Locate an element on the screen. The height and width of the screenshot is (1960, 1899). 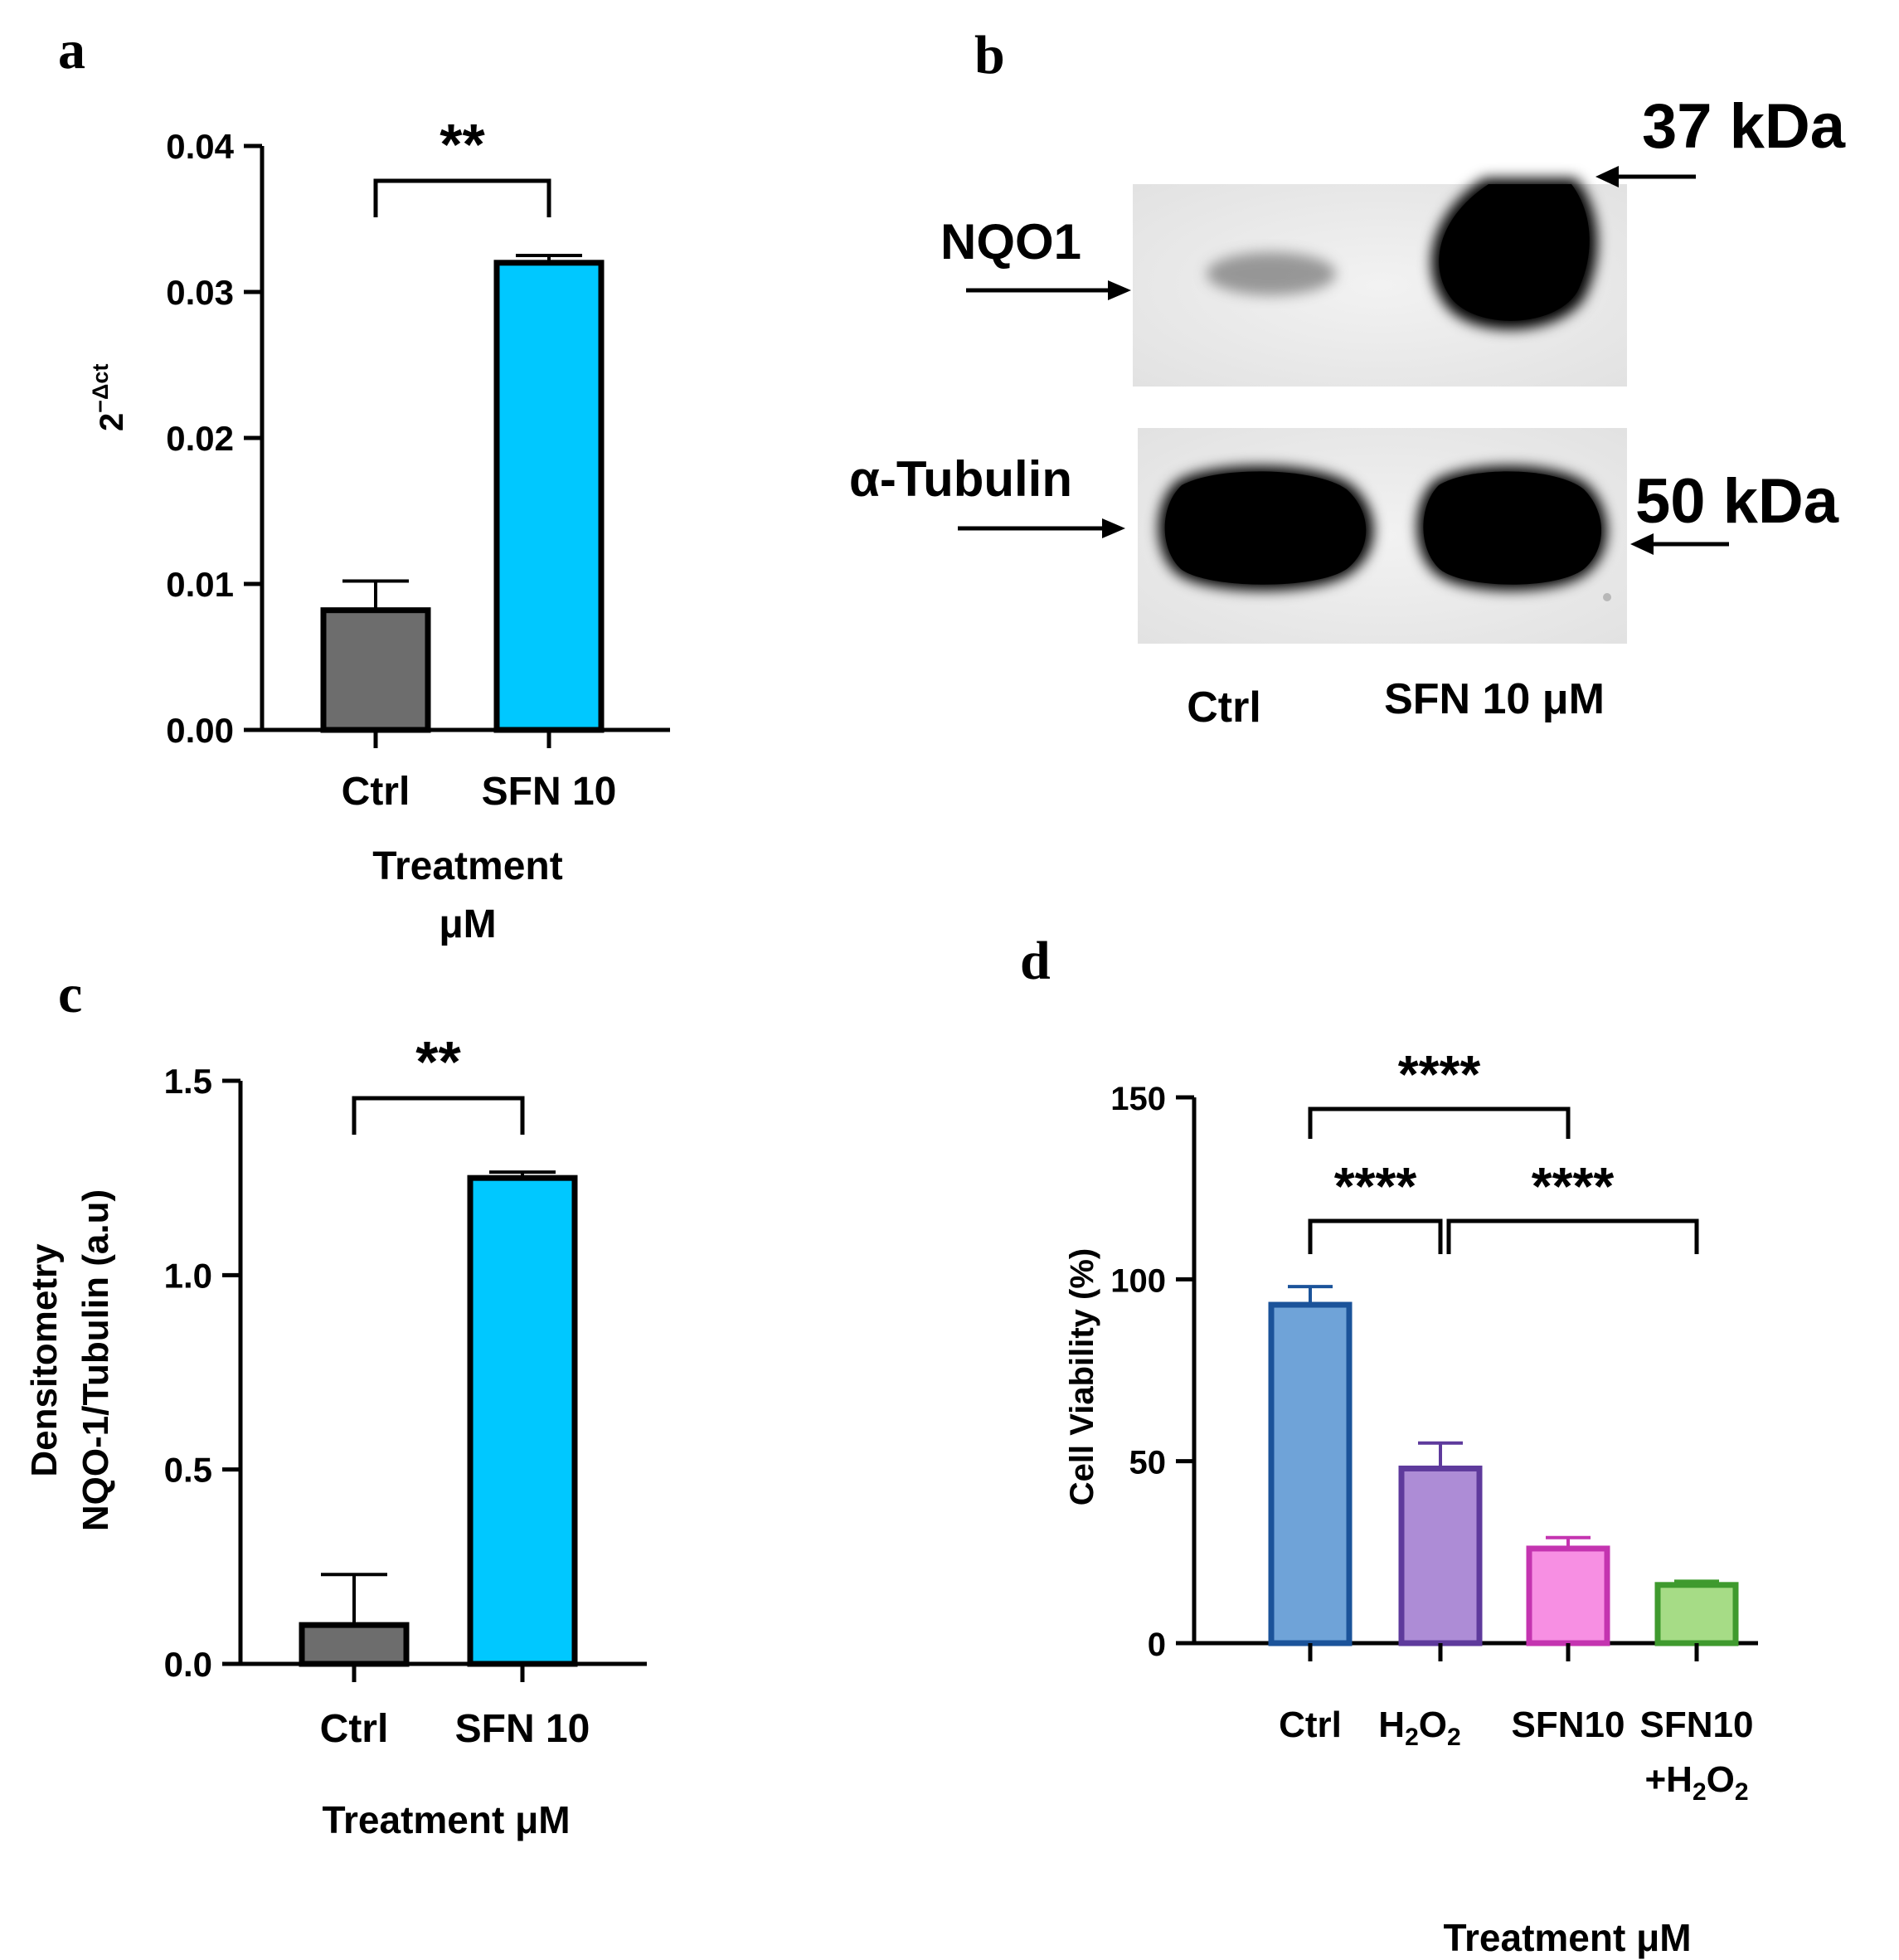
chart-c-xtick-label: Ctrl is located at coordinates (354, 1729).